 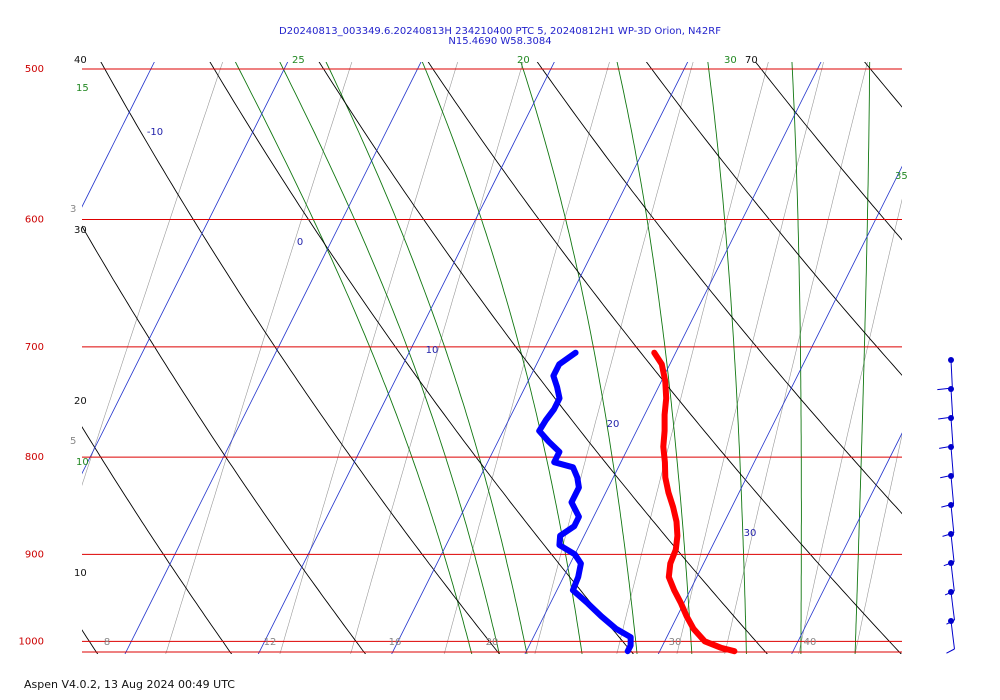 I want to click on moist-adiabat-label: 35, so click(x=901, y=176).